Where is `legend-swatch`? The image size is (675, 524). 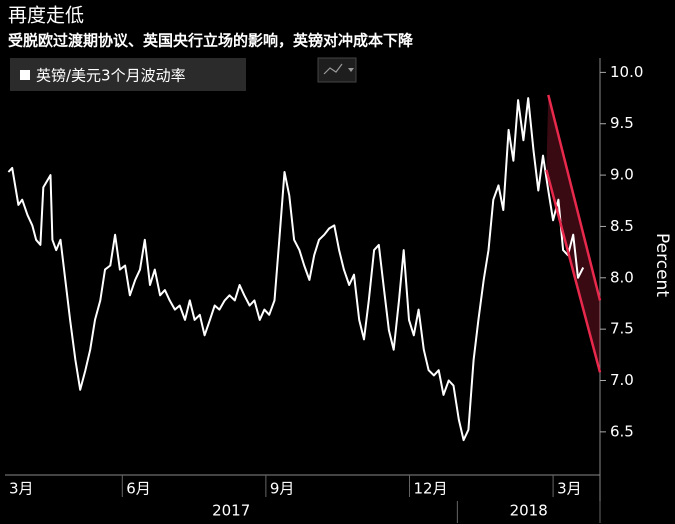 legend-swatch is located at coordinates (25, 75).